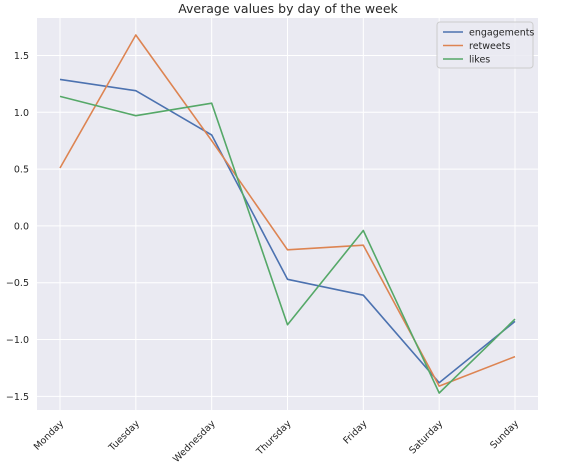 This screenshot has width=586, height=470. I want to click on y-tick-label: −1.0, so click(17, 340).